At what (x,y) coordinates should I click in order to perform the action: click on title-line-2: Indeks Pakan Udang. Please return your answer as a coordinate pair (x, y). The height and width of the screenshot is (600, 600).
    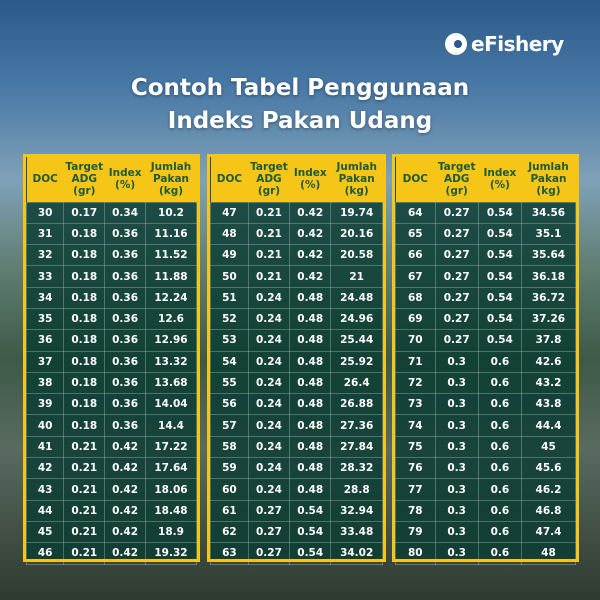
    Looking at the image, I should click on (300, 121).